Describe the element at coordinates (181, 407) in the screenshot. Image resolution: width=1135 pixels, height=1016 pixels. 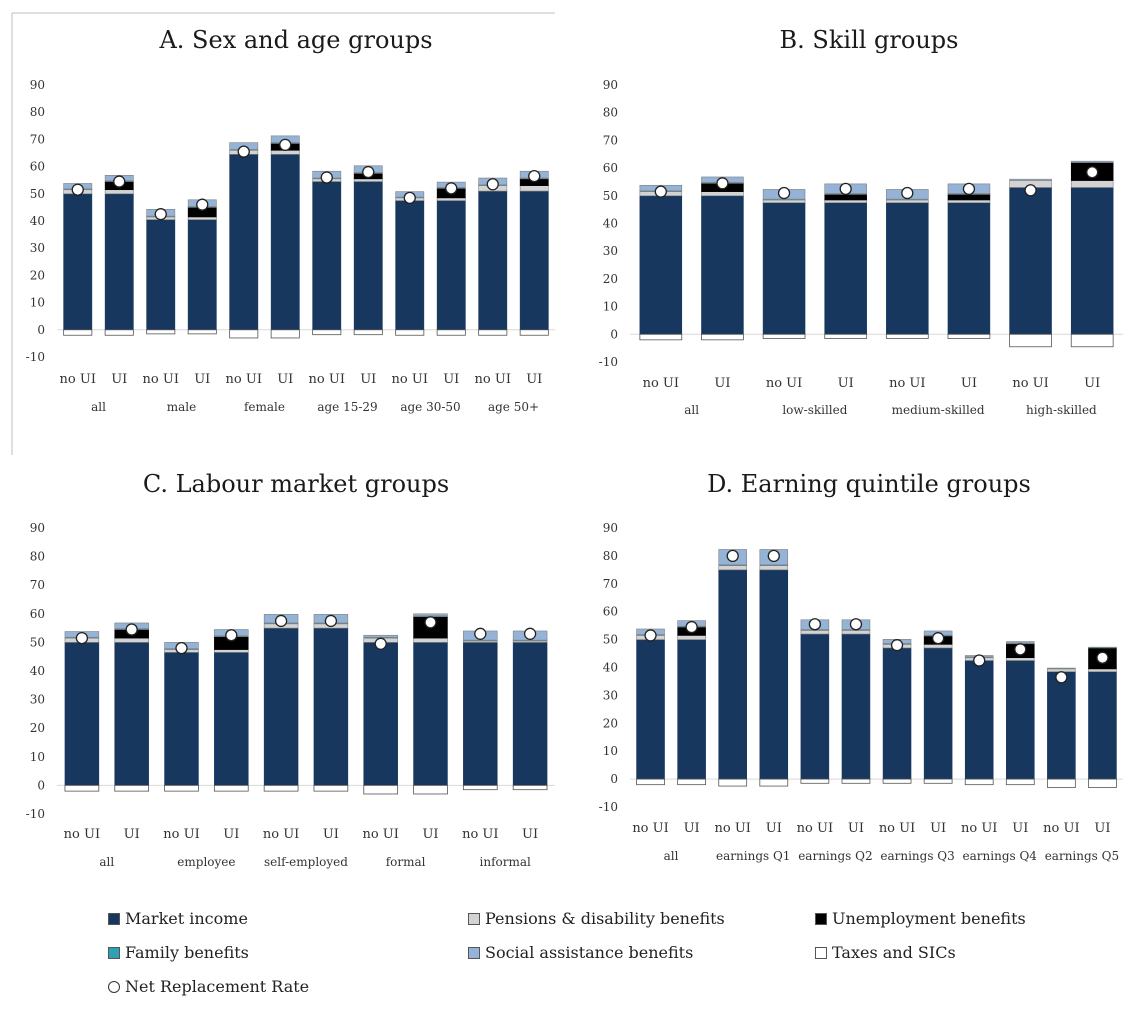
I see `x-group-label: male` at that location.